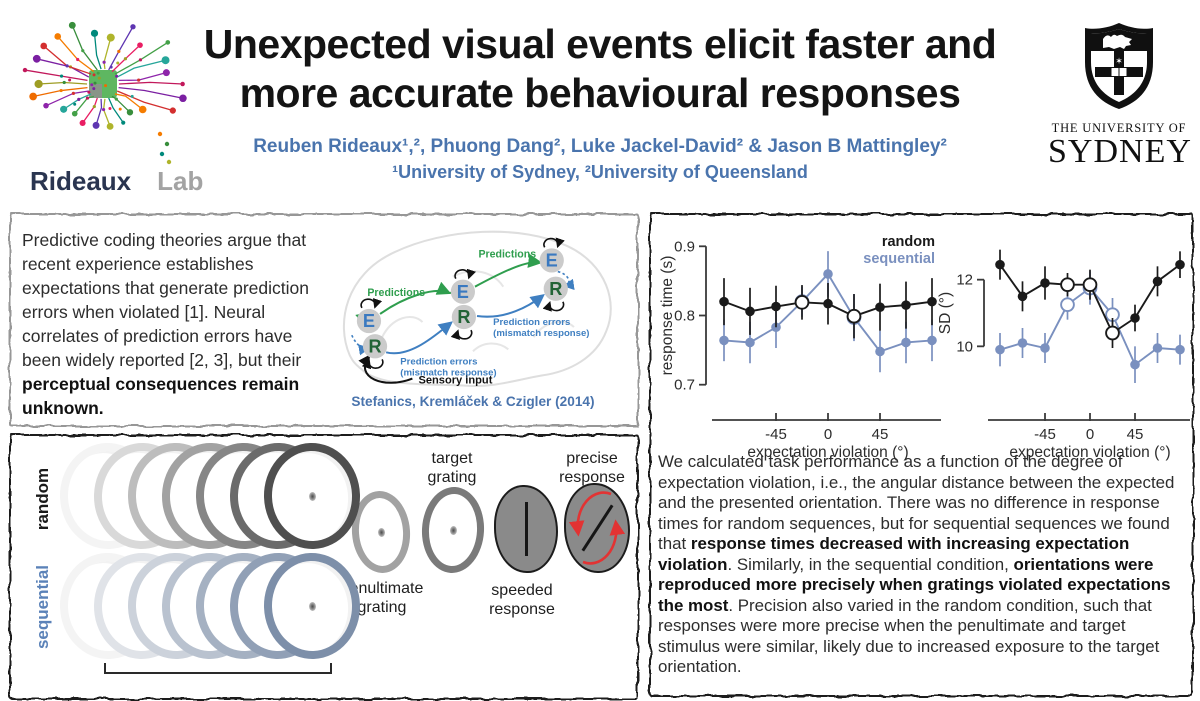 The height and width of the screenshot is (701, 1200). What do you see at coordinates (592, 468) in the screenshot?
I see `precise-response-label: precise response` at bounding box center [592, 468].